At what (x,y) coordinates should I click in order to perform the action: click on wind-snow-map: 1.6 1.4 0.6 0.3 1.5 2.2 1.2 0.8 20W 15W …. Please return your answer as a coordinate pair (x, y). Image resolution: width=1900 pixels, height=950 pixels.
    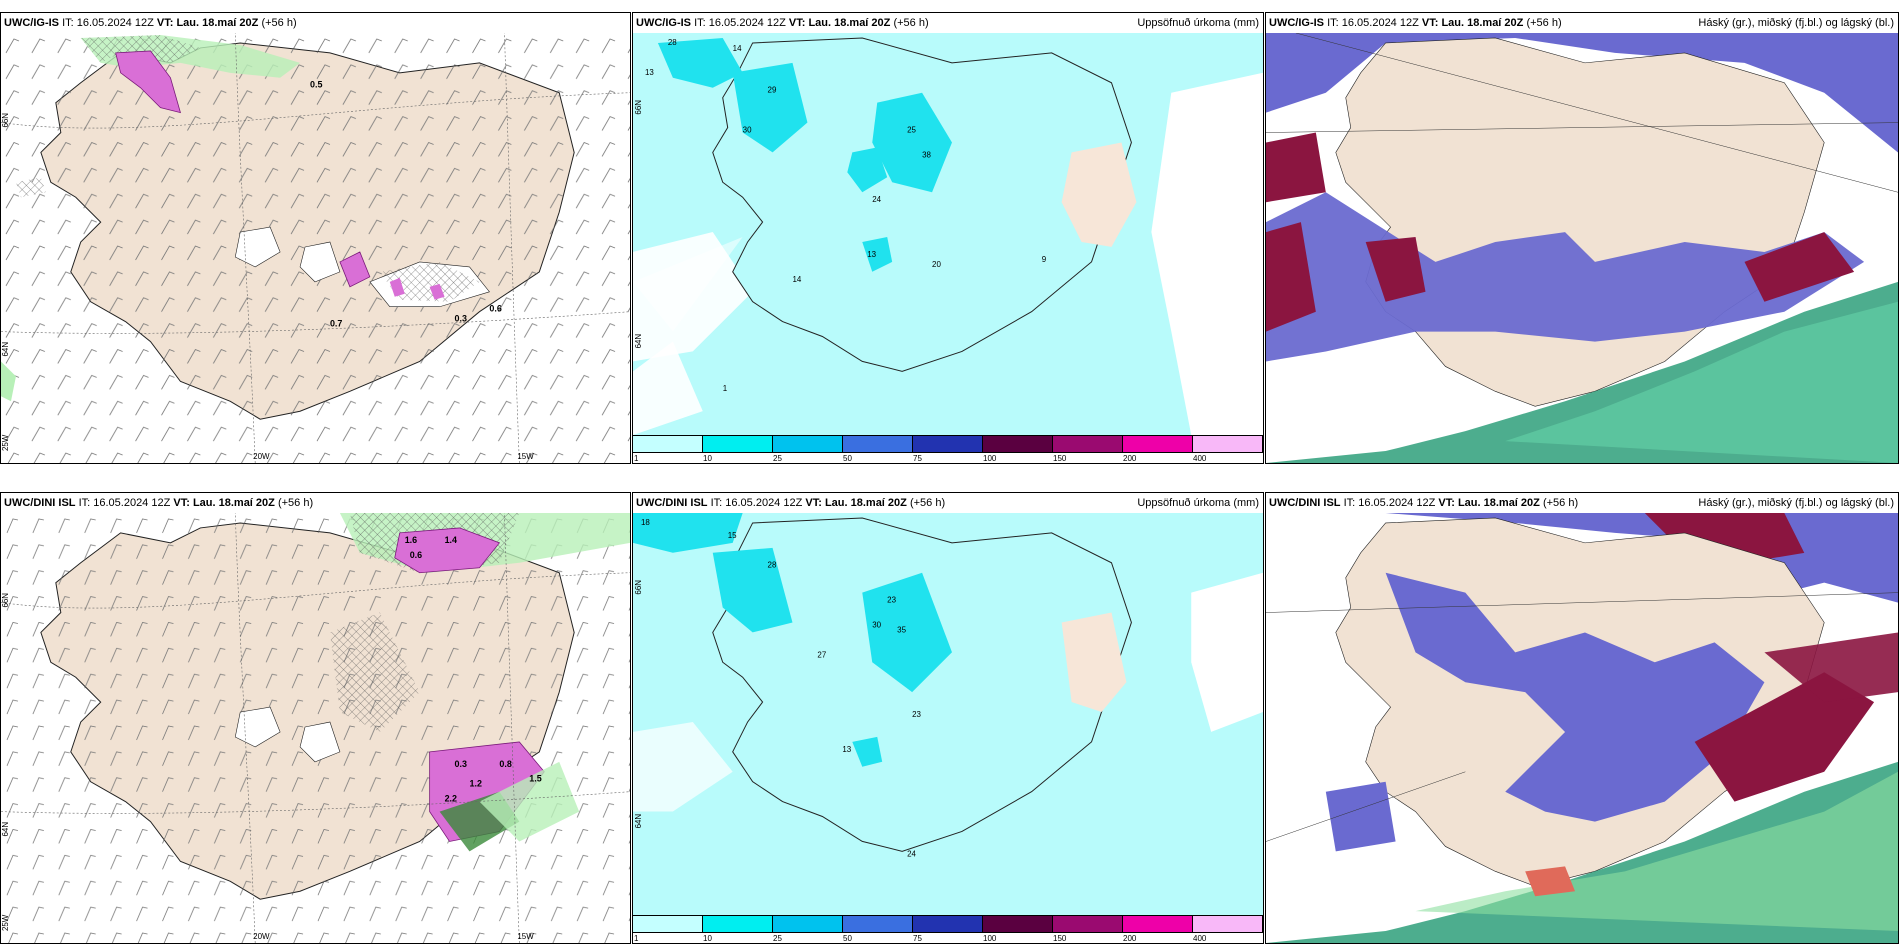
    Looking at the image, I should click on (315, 728).